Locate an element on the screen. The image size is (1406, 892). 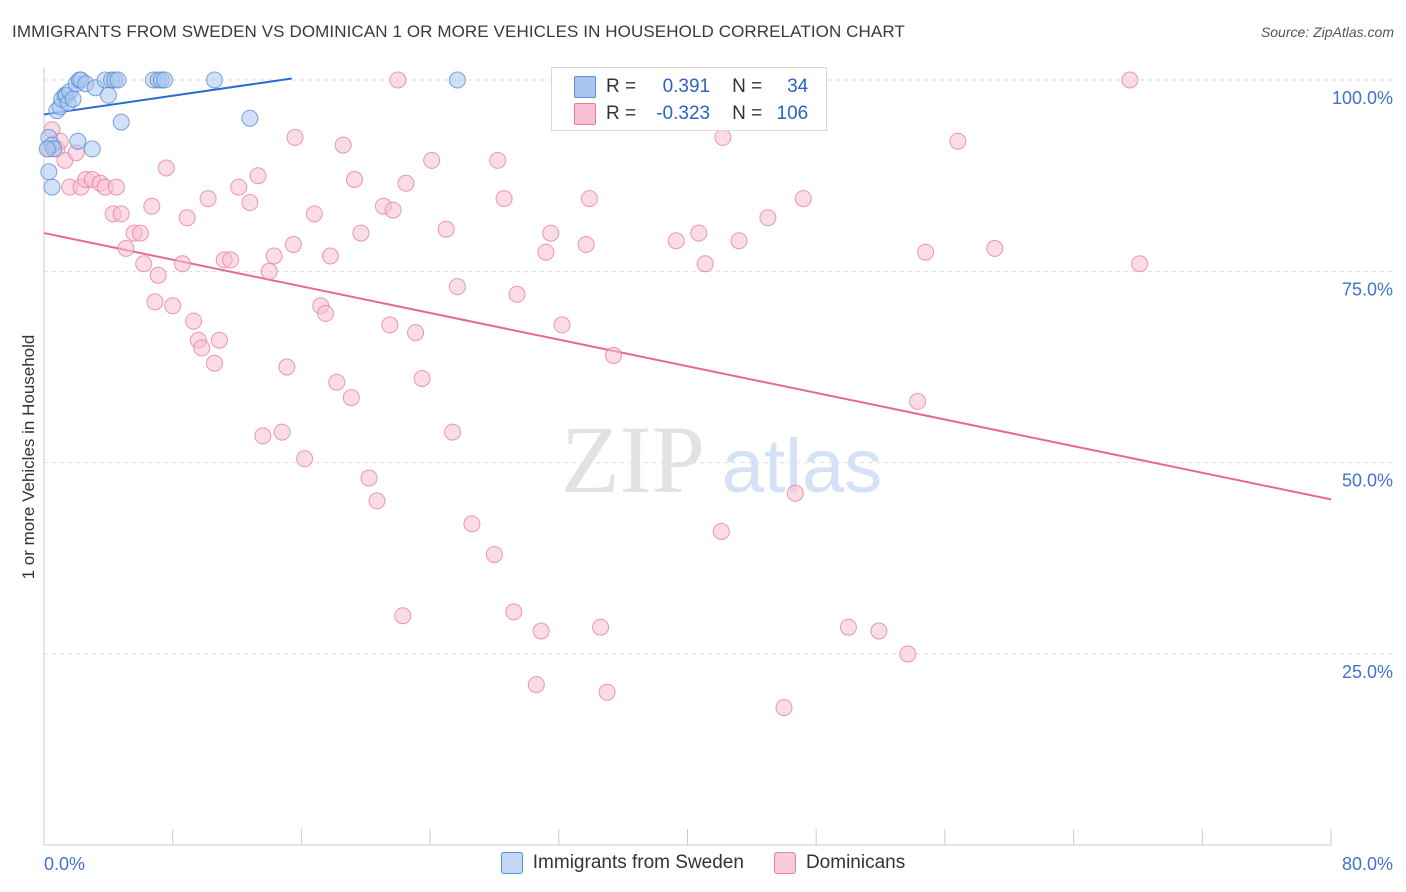
legend-row-sweden: R = 0.391 N = 34 is located at coordinates (691, 87).